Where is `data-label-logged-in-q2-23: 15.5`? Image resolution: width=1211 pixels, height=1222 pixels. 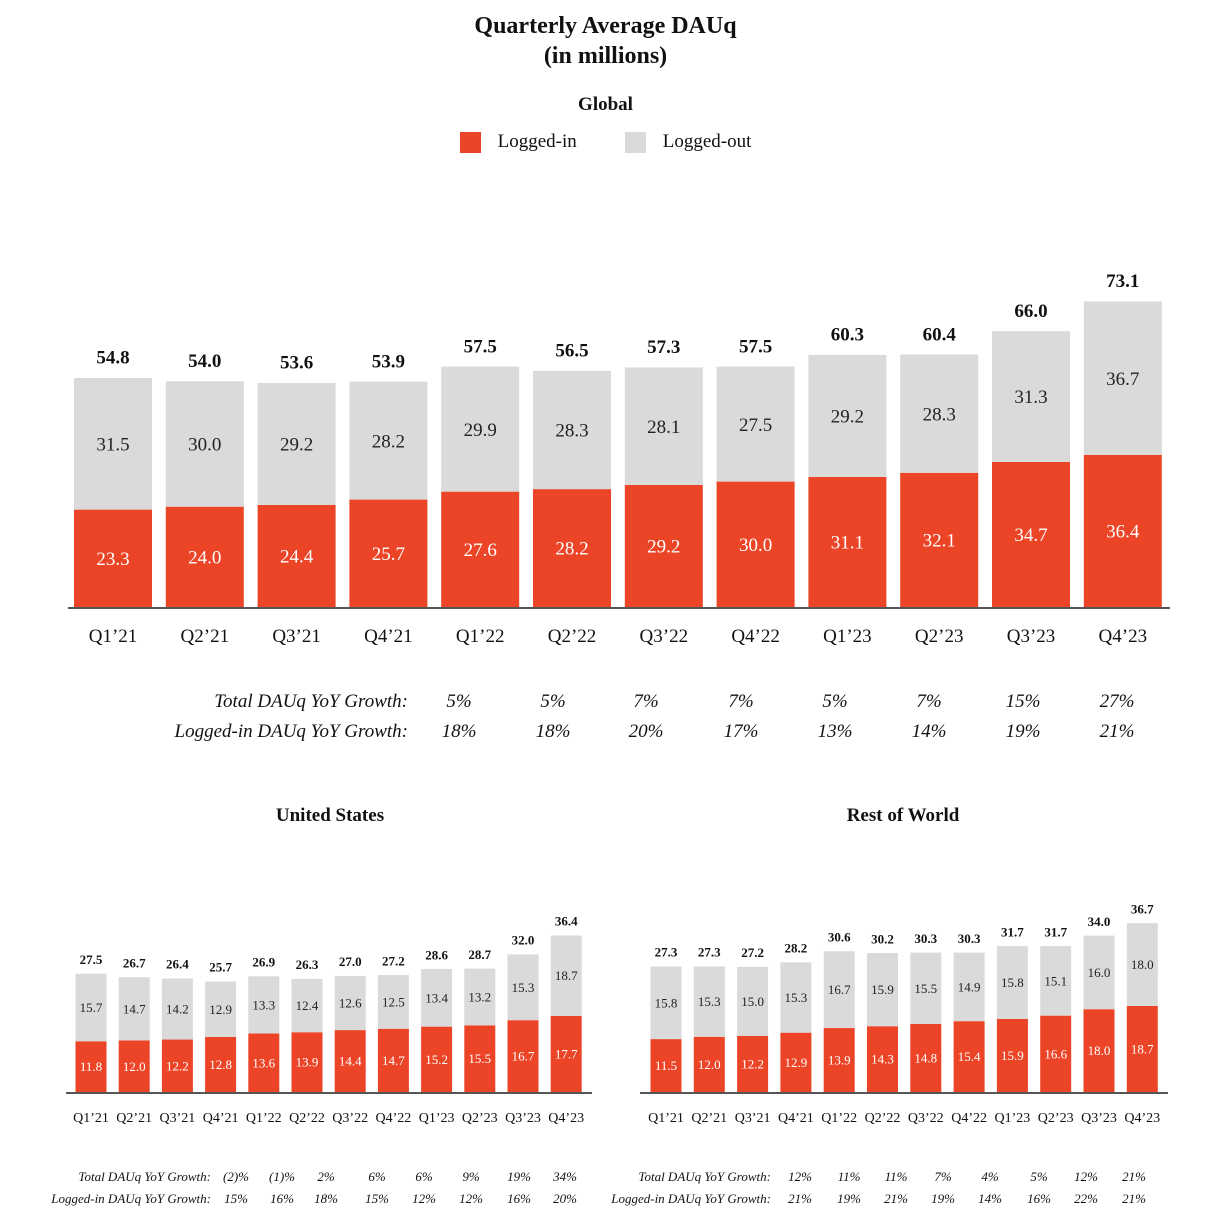
data-label-logged-in-q2-23: 15.5 is located at coordinates (479, 1058).